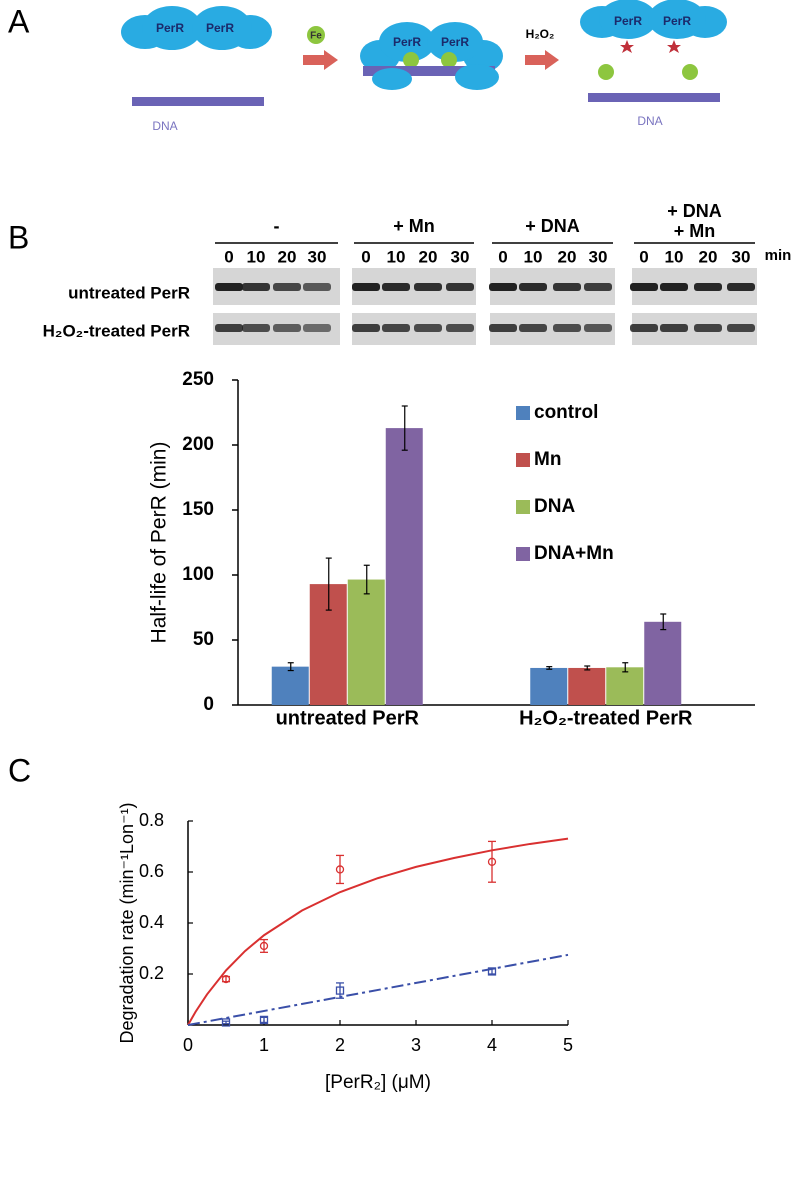  What do you see at coordinates (340, 1045) in the screenshot?
I see `x-tick-label: 2` at bounding box center [340, 1045].